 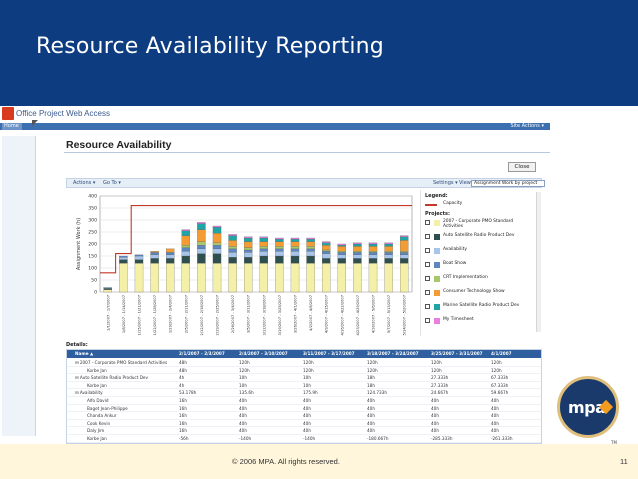 I want to click on table-row: Daly Jim 16h 40h 40h 40h 40h 40h, so click(x=304, y=431).